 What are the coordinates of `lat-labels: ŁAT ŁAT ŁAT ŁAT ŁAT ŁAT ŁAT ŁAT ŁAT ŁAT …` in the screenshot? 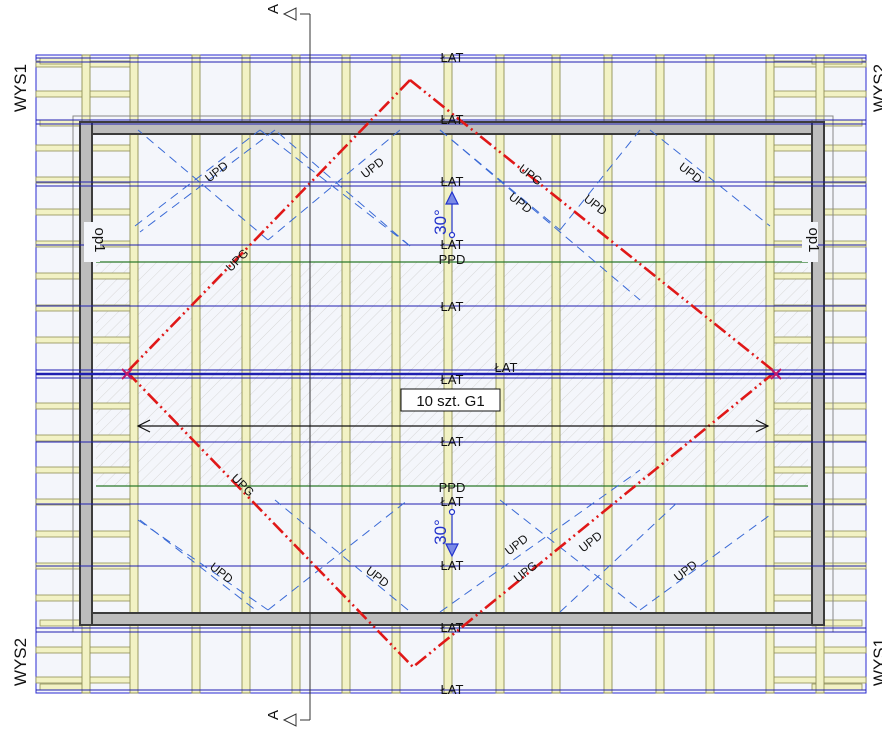 It's located at (479, 373).